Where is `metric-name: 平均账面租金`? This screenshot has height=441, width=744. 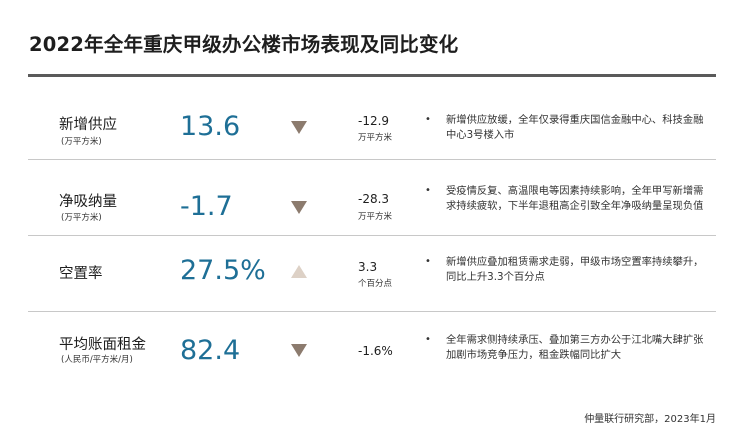 metric-name: 平均账面租金 is located at coordinates (102, 345).